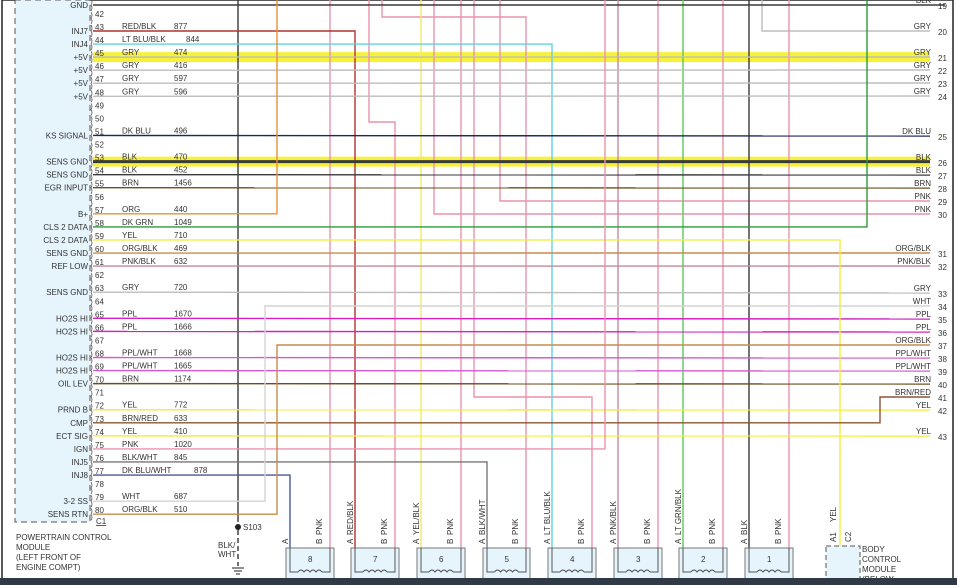 This screenshot has width=957, height=585. I want to click on right-wire-color: DK BLU, so click(916, 131).